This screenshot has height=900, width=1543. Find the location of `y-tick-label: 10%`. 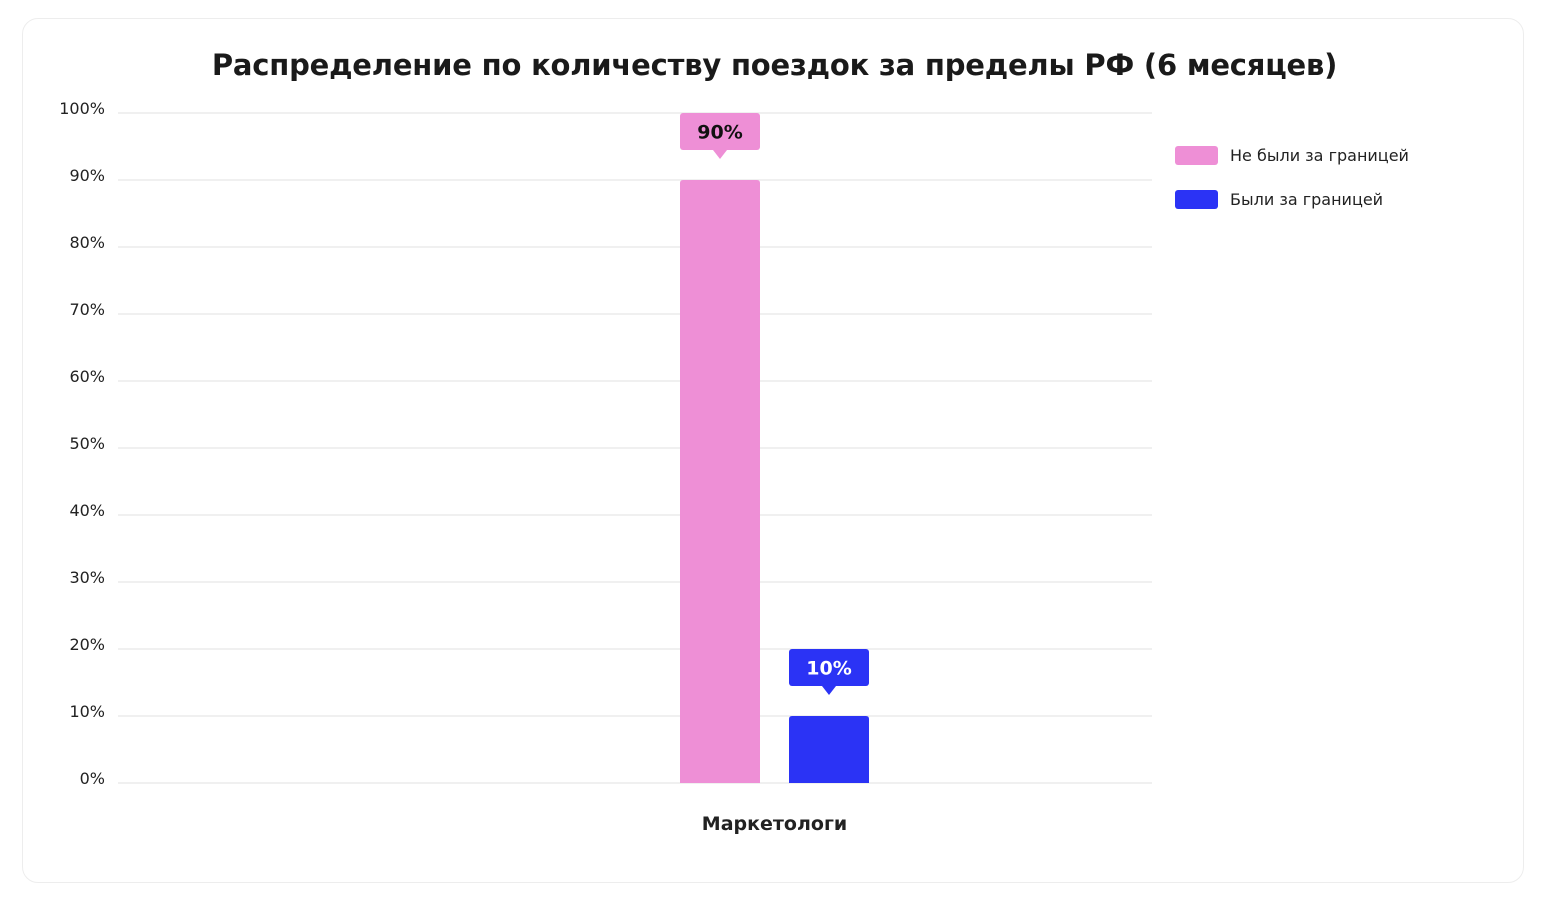

y-tick-label: 10% is located at coordinates (87, 711).